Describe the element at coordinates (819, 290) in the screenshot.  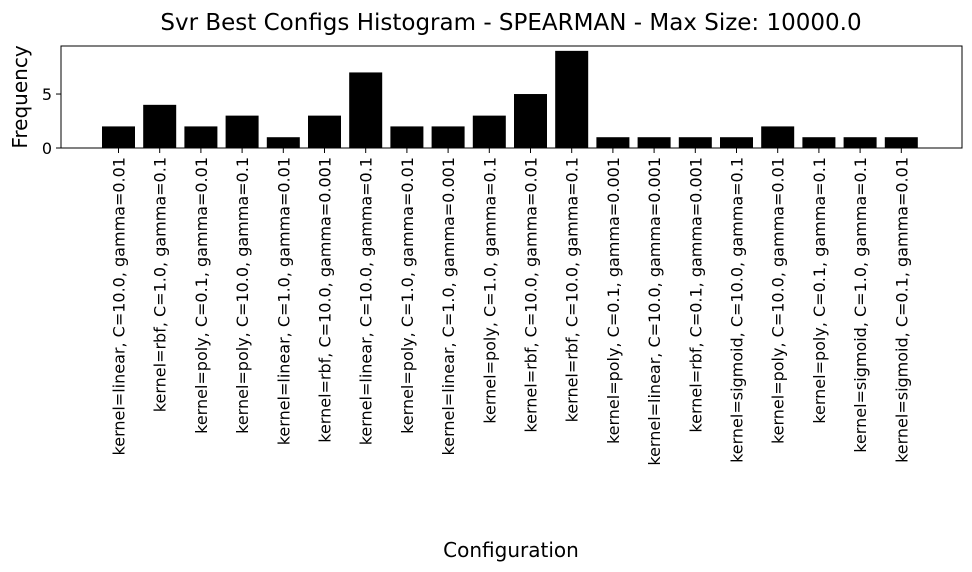
I see `x-tick-label-17: kernel=poly, C=0.1, gamma=0.1` at that location.